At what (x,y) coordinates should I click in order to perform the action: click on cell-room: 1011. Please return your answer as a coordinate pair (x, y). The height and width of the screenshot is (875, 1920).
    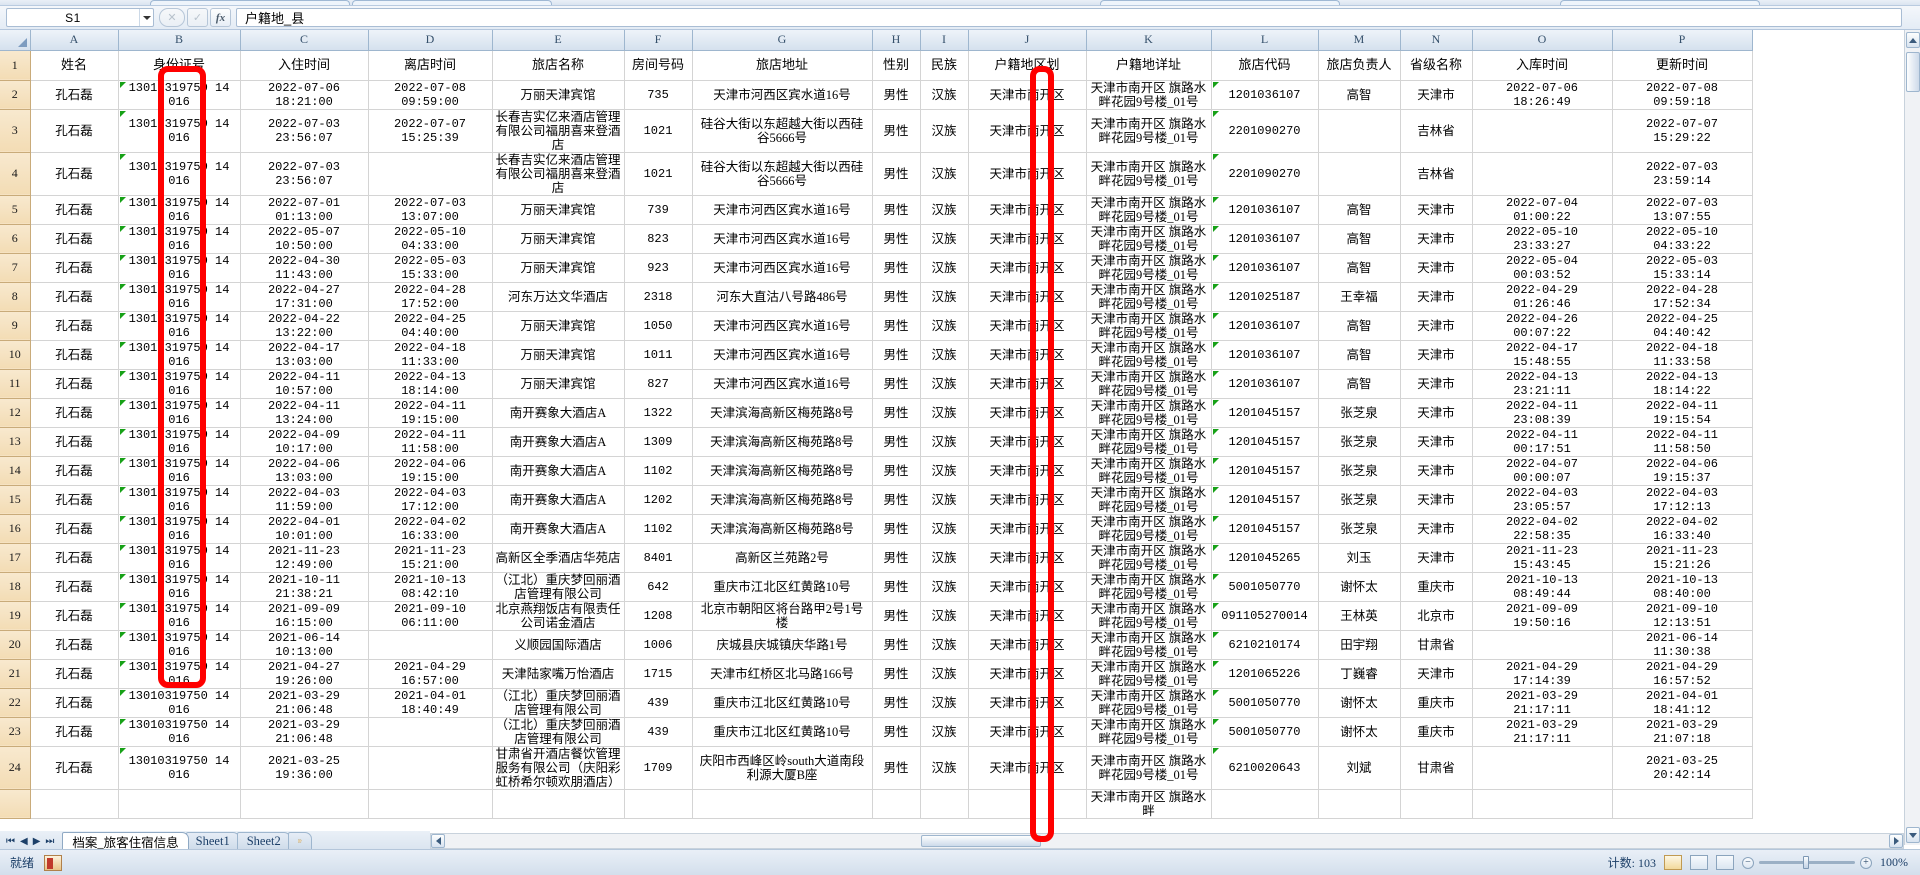
    Looking at the image, I should click on (658, 355).